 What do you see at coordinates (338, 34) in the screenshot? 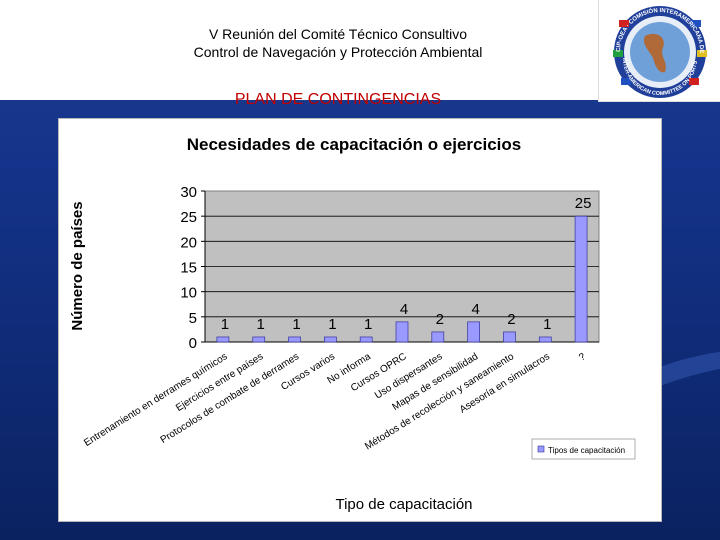
I see `meeting-title: V Reunión del Comité Técnico Consultivo` at bounding box center [338, 34].